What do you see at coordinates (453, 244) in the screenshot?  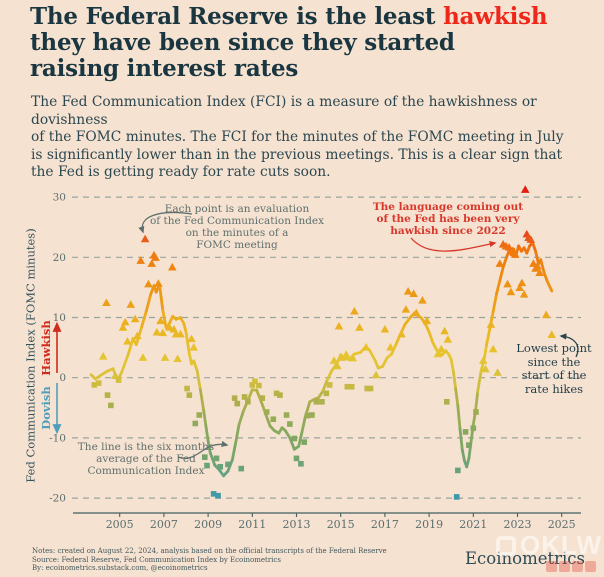 I see `language-arrow-icon` at bounding box center [453, 244].